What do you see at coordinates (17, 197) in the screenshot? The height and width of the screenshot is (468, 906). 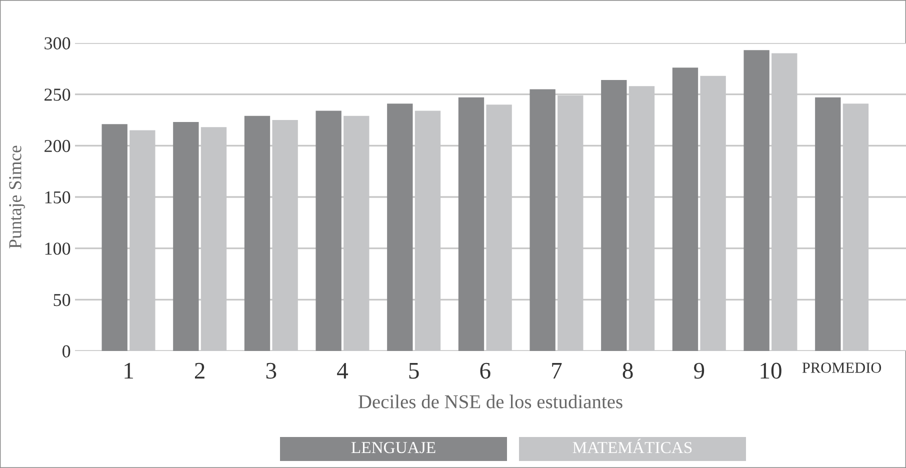 I see `y-axis-title: Puntaje Simce` at bounding box center [17, 197].